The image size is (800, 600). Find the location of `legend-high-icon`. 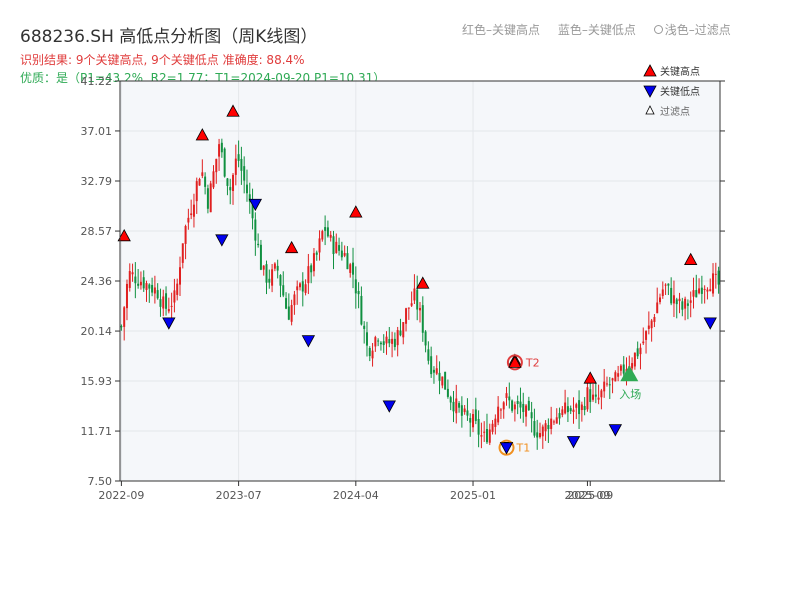

legend-high-icon is located at coordinates (650, 70).